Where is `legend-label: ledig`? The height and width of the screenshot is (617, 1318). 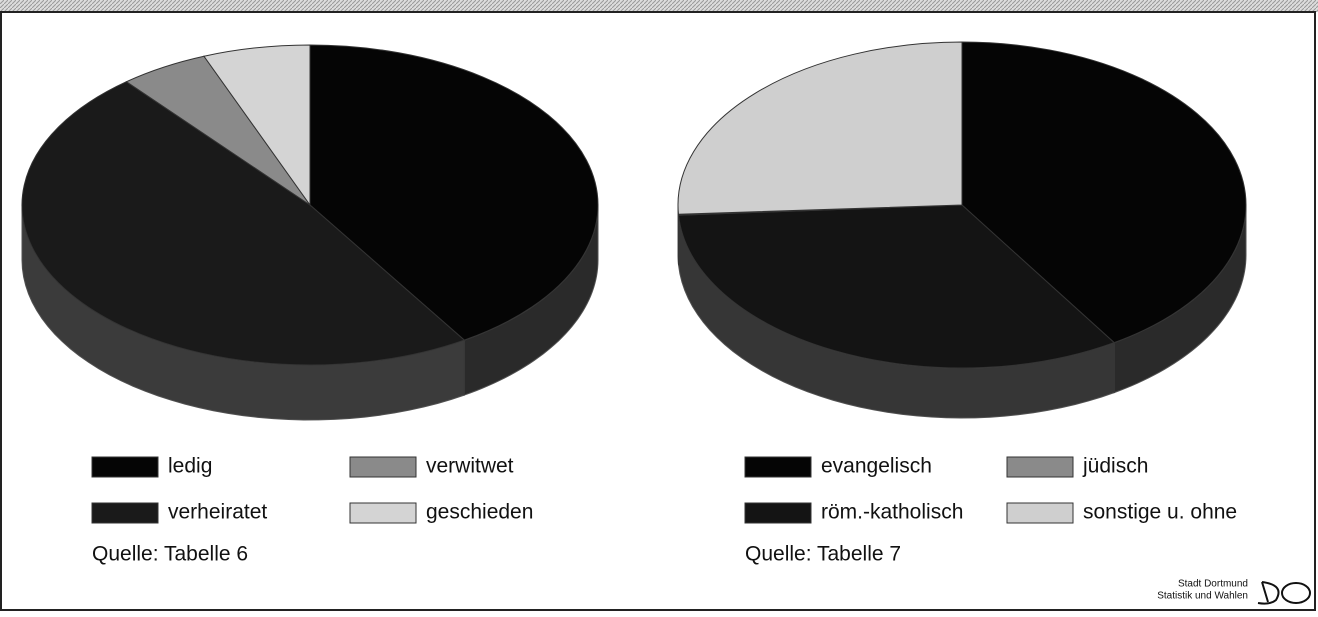 legend-label: ledig is located at coordinates (190, 466).